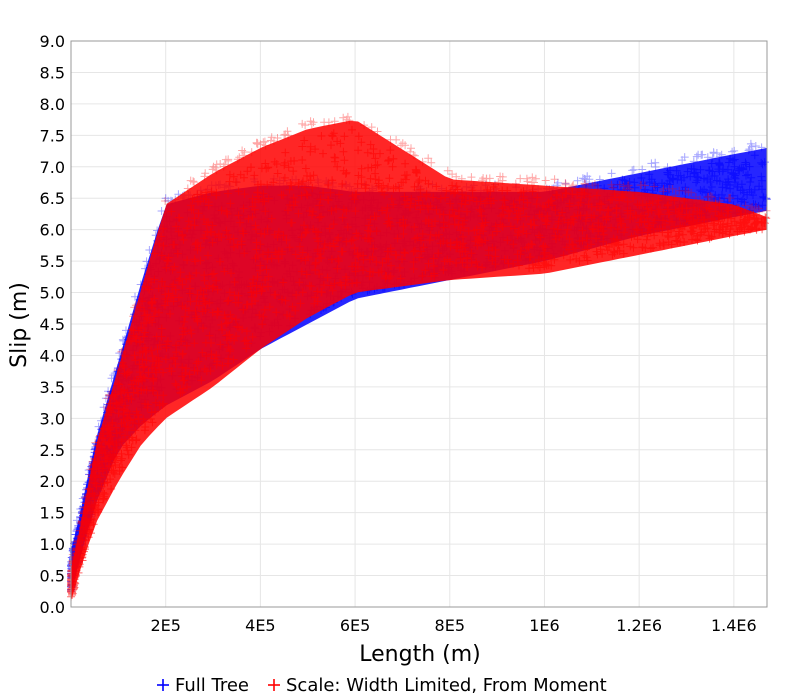 This screenshot has height=700, width=800. Describe the element at coordinates (639, 625) in the screenshot. I see `x-tick-label: 1.2E6` at that location.